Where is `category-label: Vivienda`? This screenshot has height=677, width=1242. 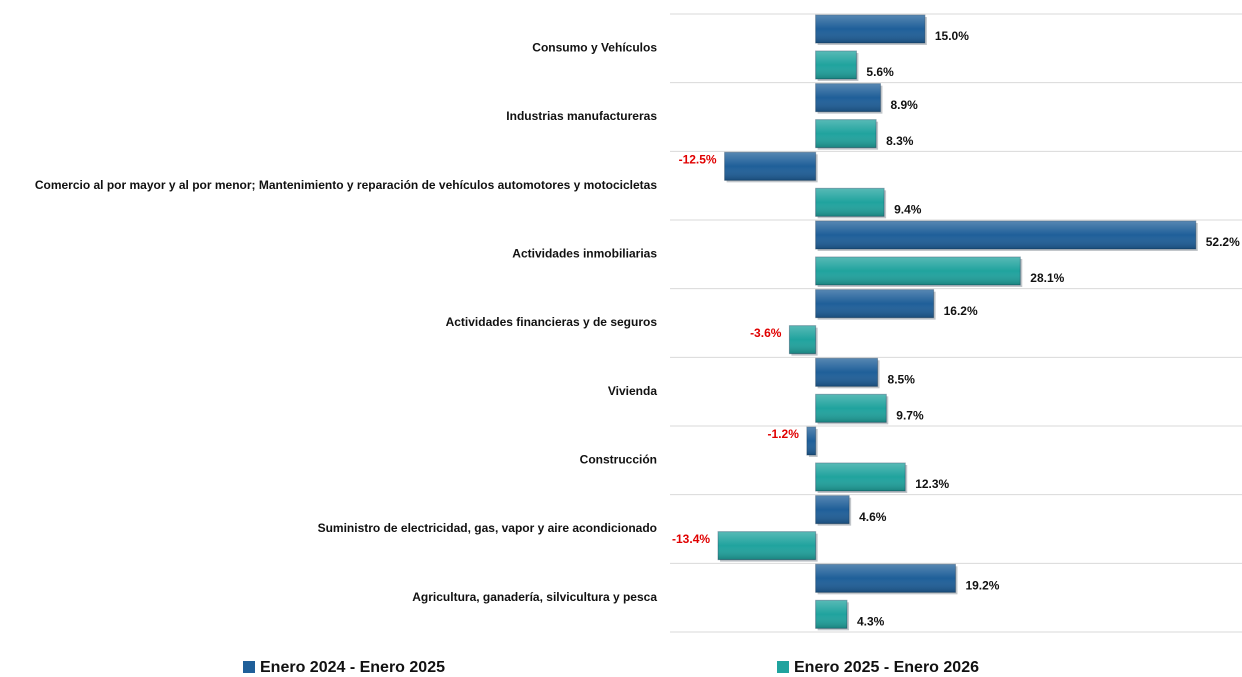
category-label: Vivienda is located at coordinates (632, 391).